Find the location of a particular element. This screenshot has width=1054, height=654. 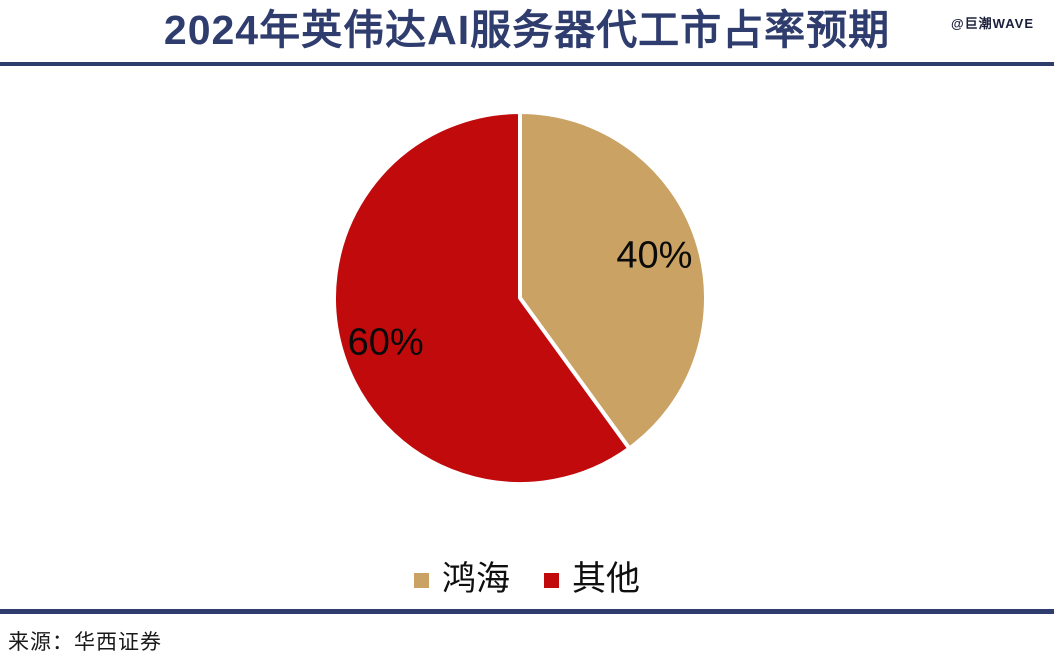

pie-slice-鸿海 is located at coordinates (613, 280).